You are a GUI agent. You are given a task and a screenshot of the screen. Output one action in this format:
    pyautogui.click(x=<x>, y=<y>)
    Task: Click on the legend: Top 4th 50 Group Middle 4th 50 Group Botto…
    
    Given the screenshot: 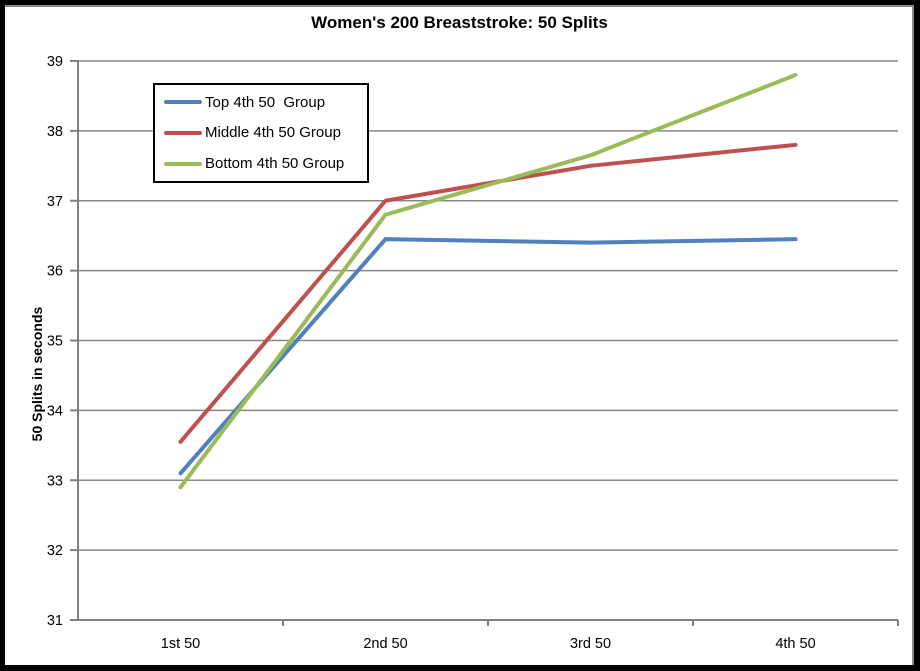 What is the action you would take?
    pyautogui.click(x=261, y=133)
    